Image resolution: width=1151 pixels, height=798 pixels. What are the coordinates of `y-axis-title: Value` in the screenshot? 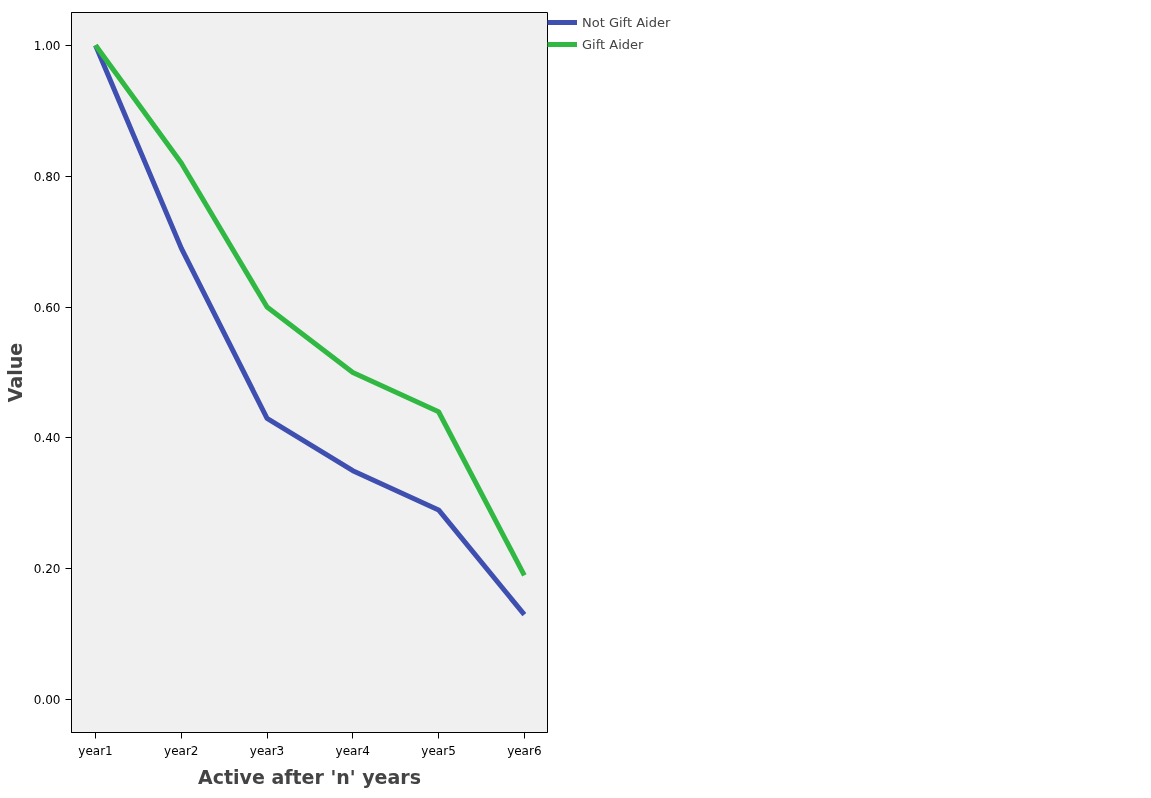 It's located at (14, 372).